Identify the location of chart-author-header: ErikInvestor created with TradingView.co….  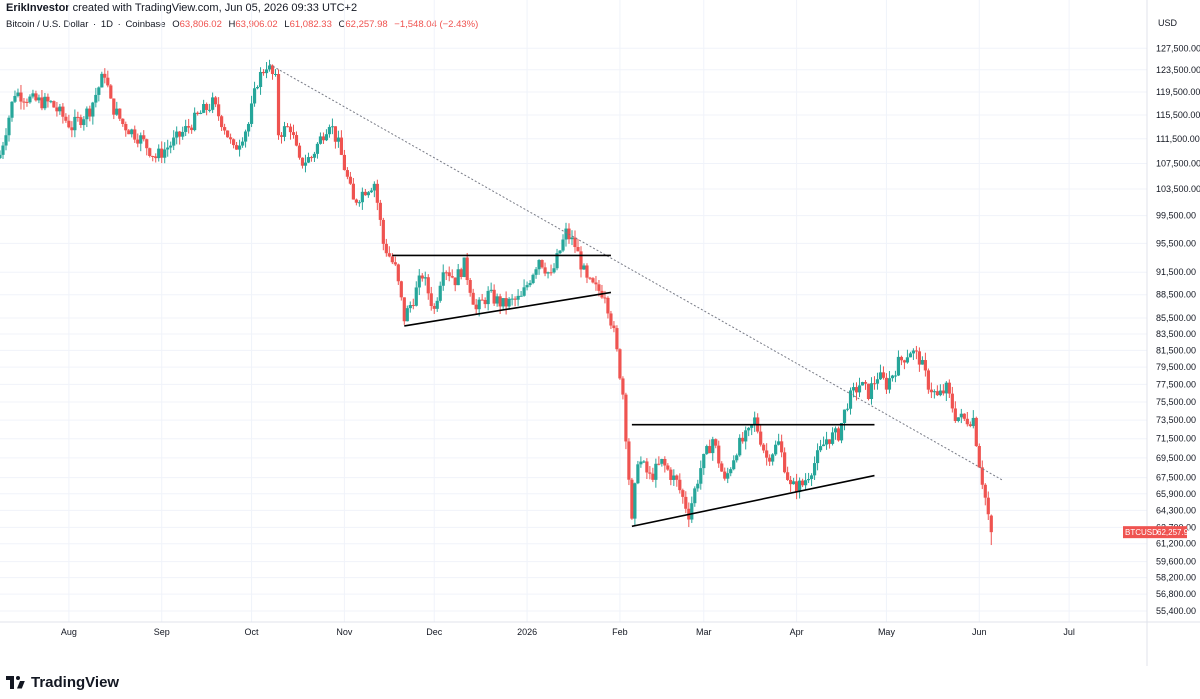
(181, 8).